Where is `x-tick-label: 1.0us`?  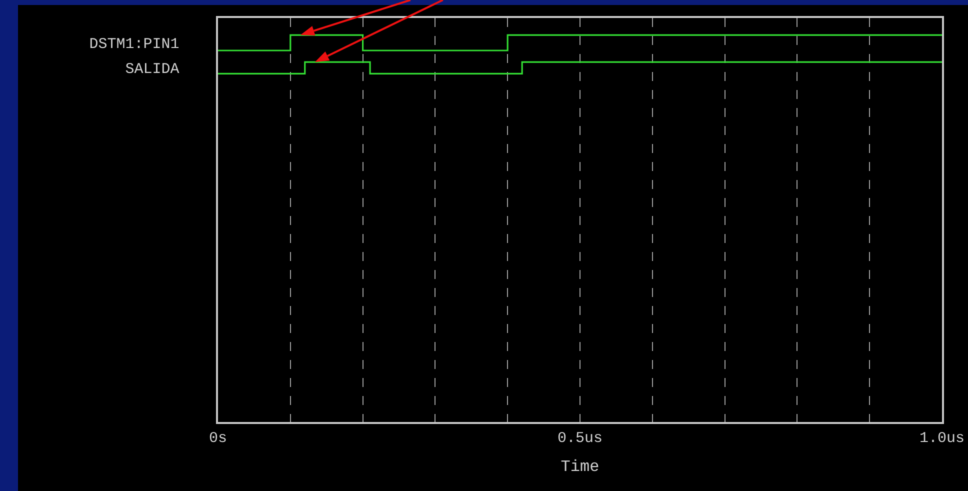 x-tick-label: 1.0us is located at coordinates (942, 438).